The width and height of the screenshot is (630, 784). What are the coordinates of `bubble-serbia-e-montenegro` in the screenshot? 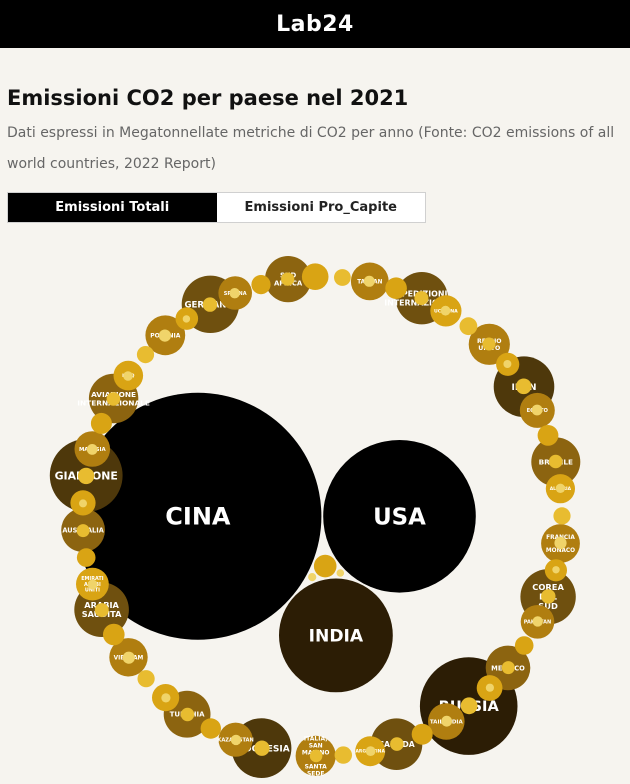 It's located at (86, 476).